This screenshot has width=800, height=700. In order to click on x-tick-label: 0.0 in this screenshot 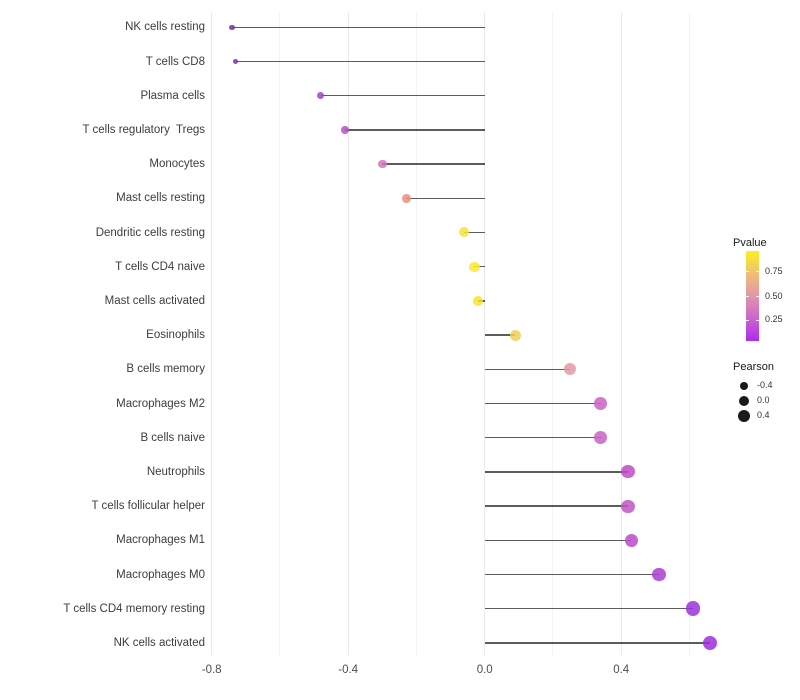, I will do `click(484, 670)`.